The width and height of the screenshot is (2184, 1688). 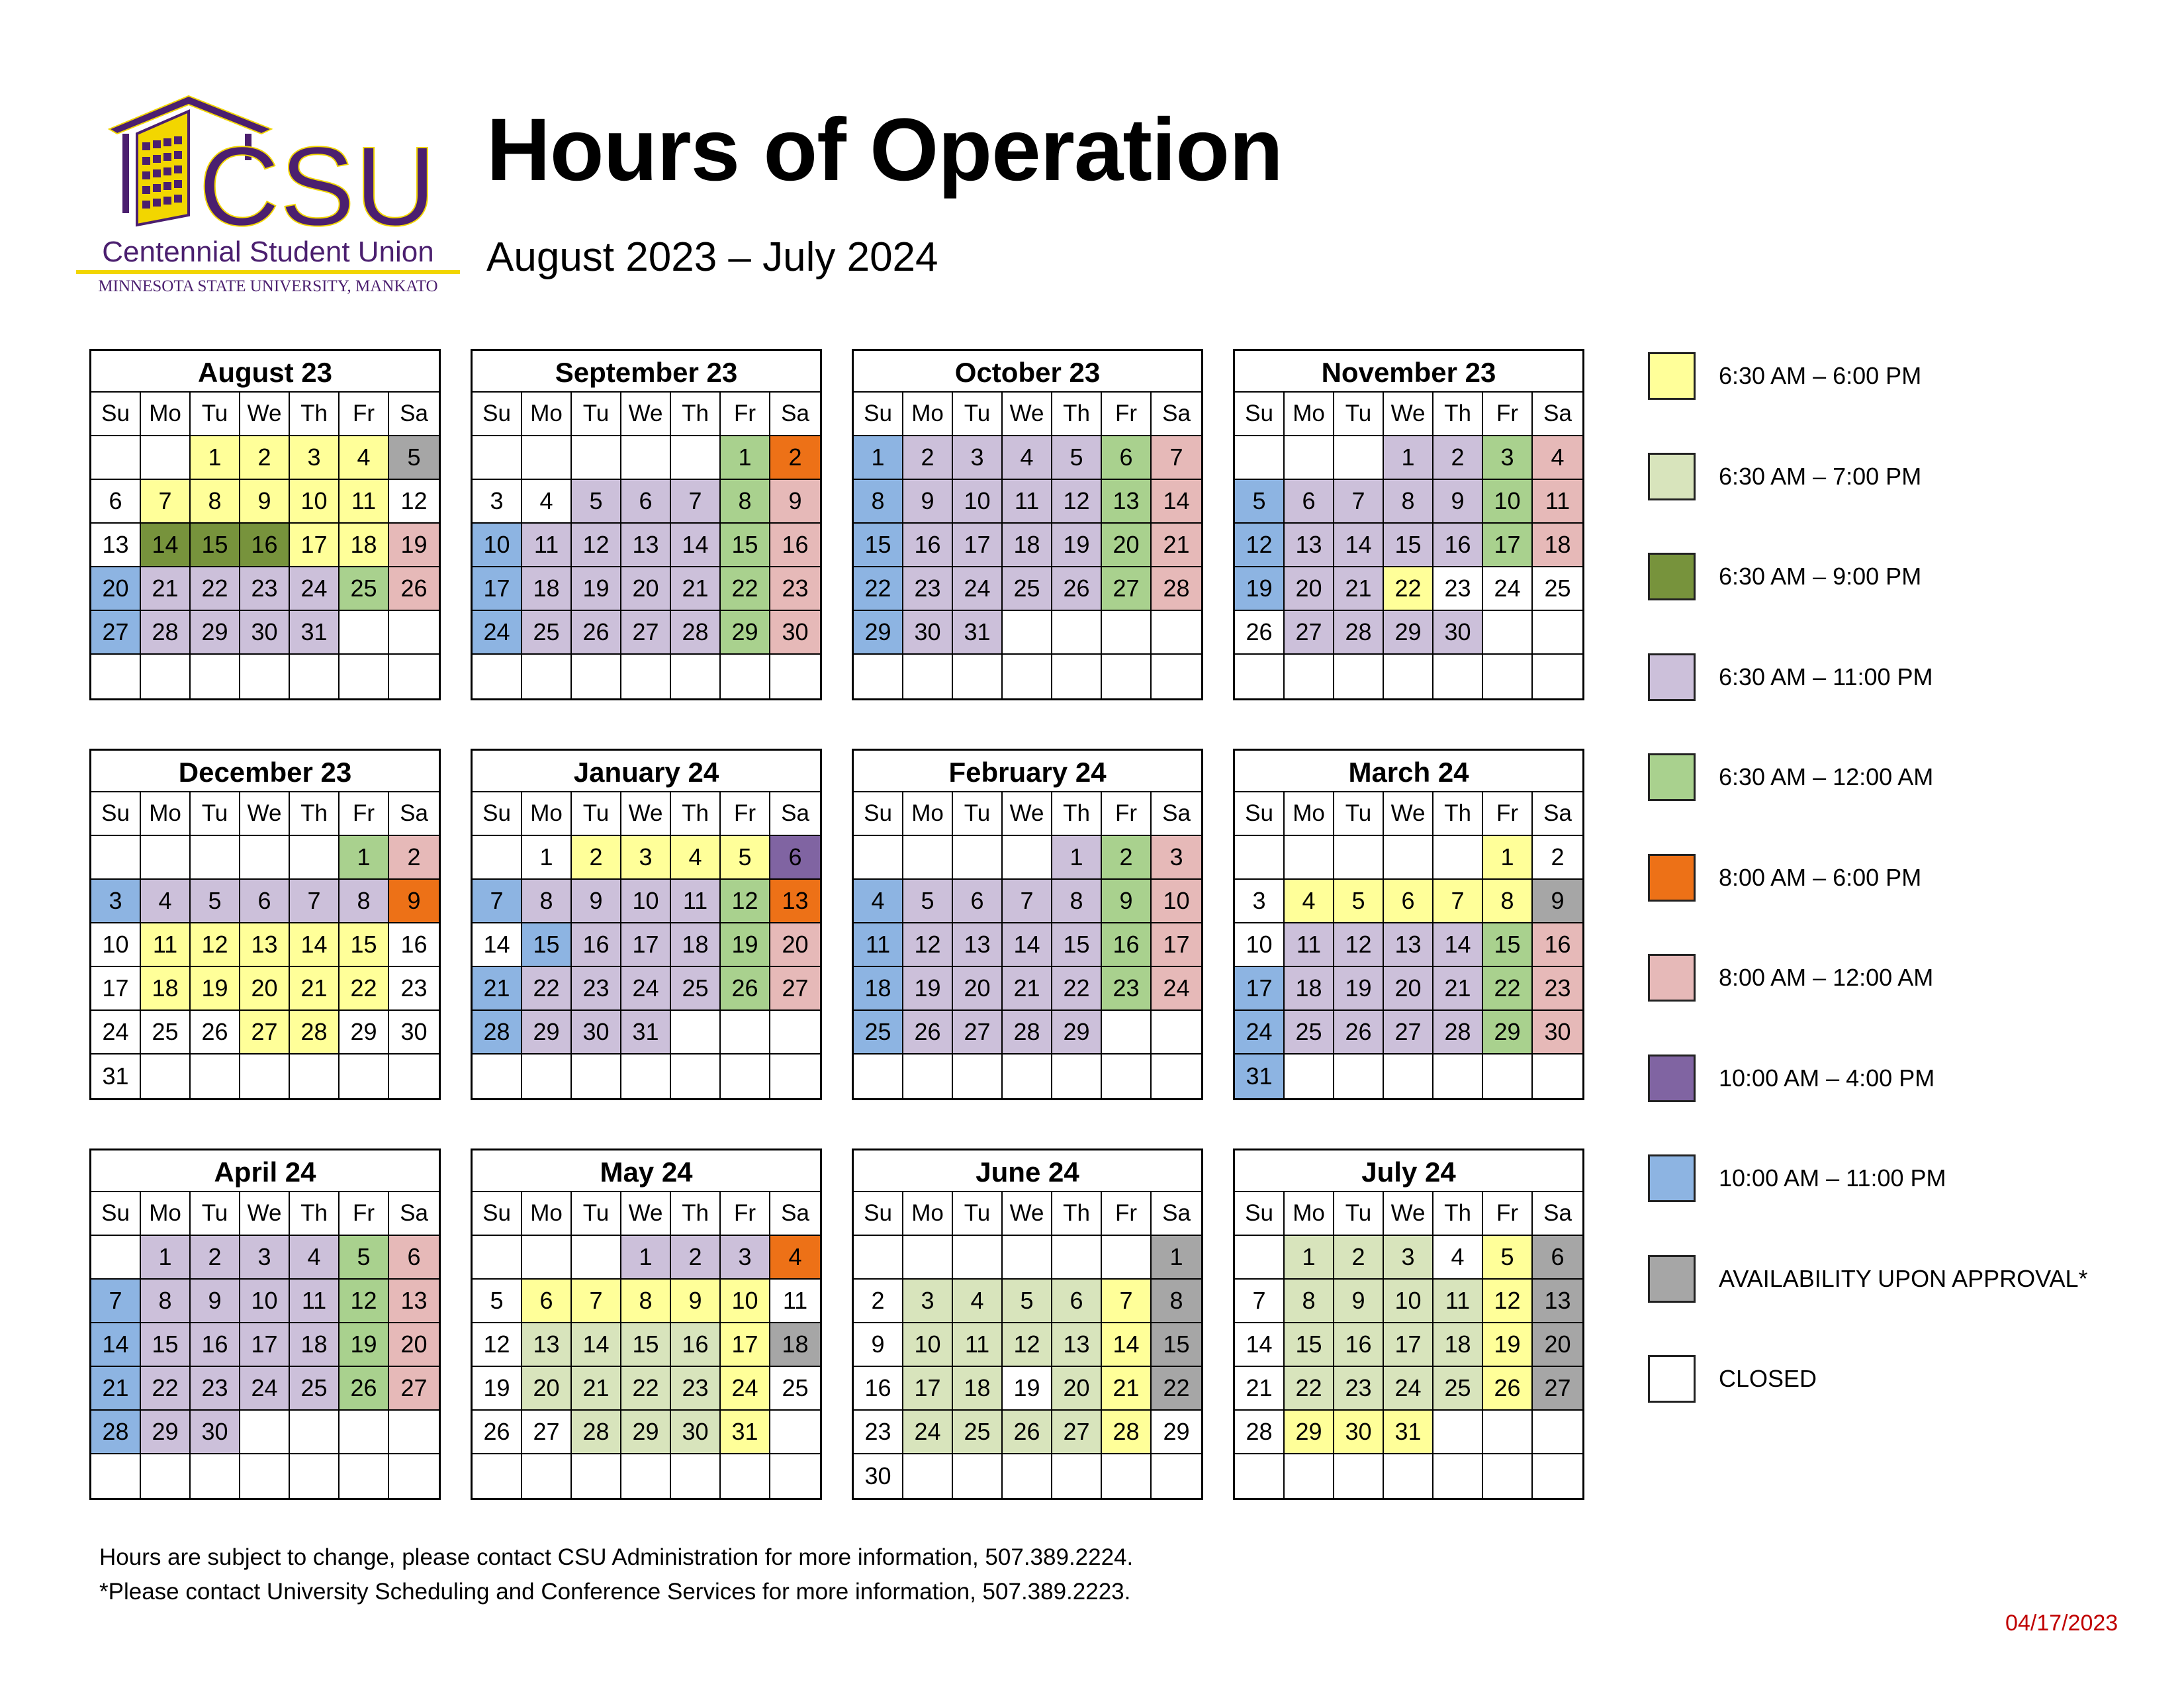 I want to click on day-cell: 11, so click(x=1027, y=502).